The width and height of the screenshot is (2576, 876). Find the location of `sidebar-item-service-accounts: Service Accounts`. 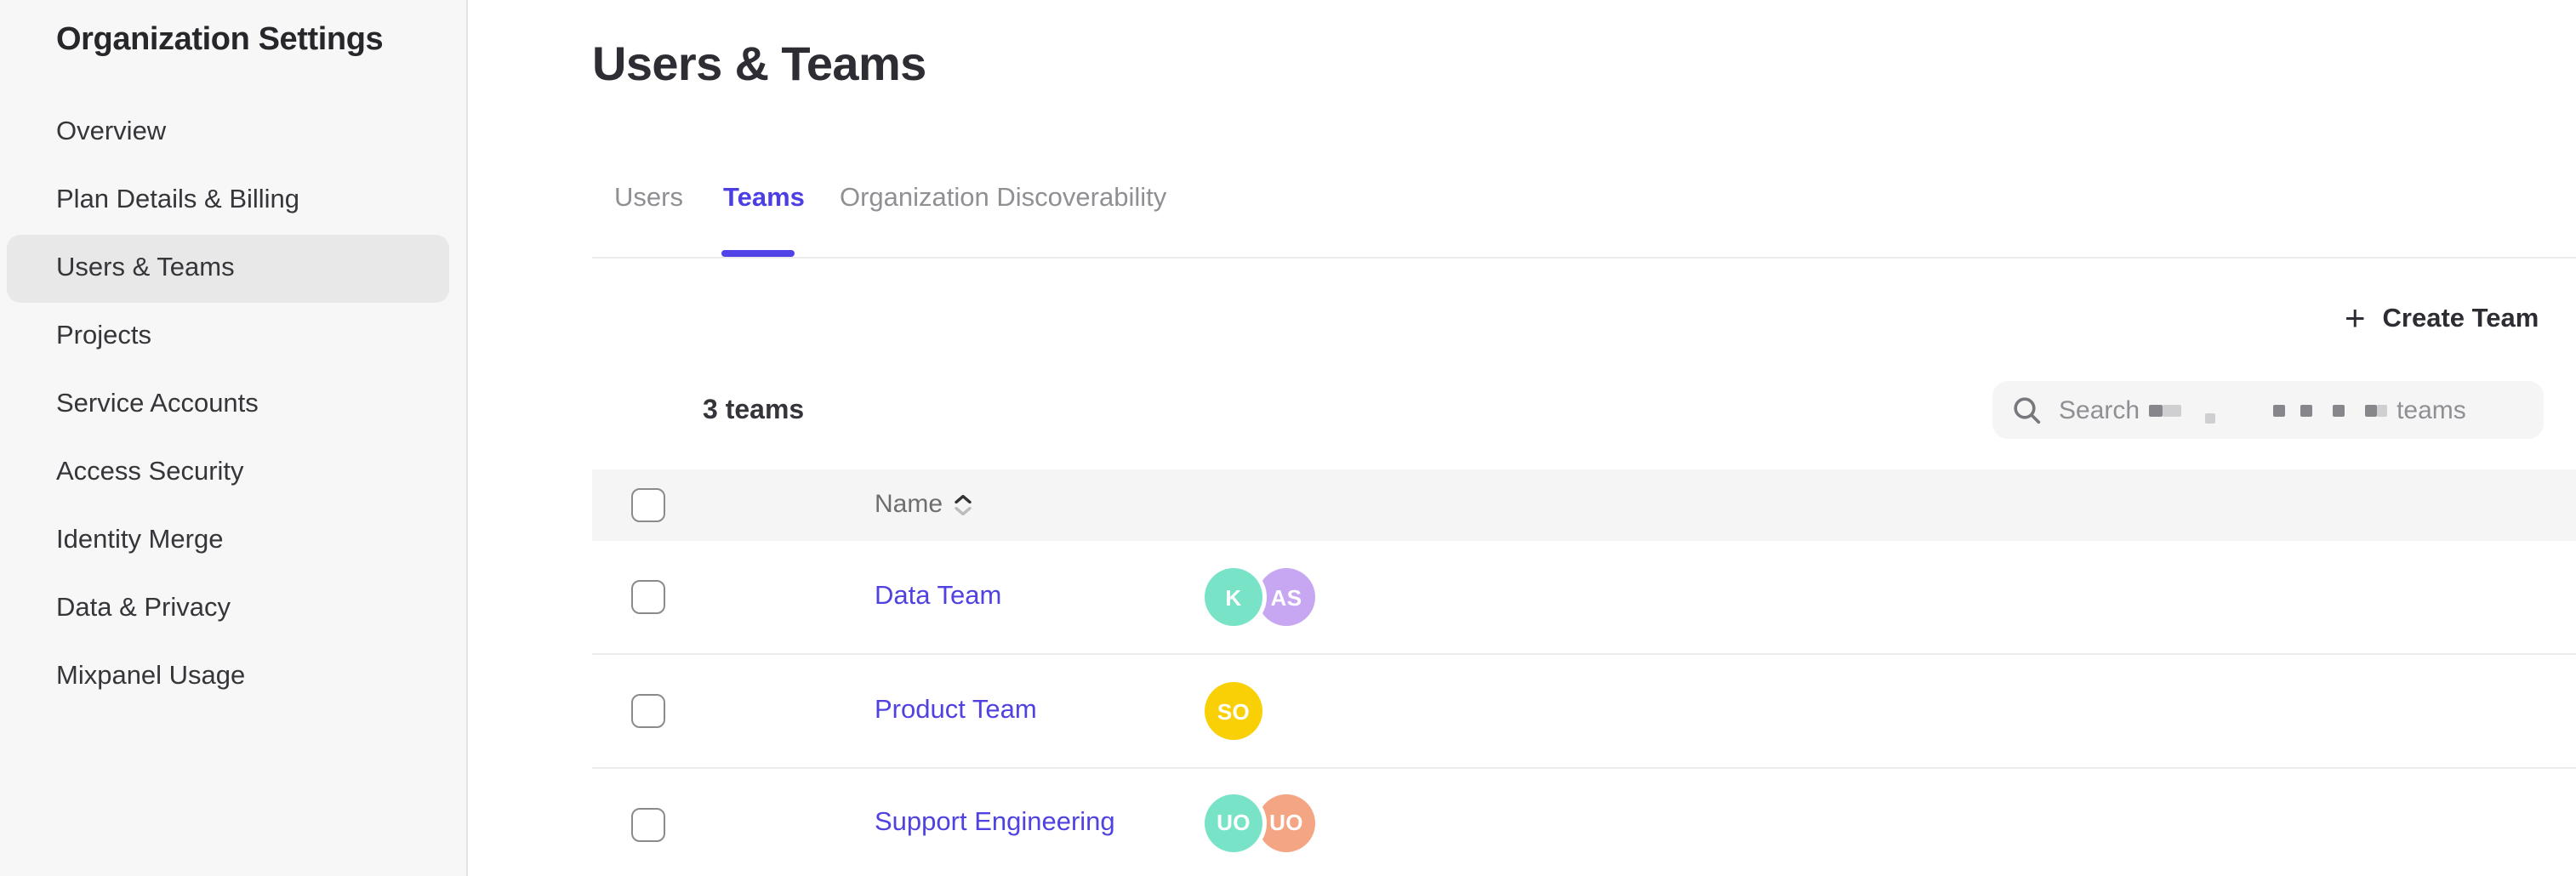

sidebar-item-service-accounts: Service Accounts is located at coordinates (157, 404).